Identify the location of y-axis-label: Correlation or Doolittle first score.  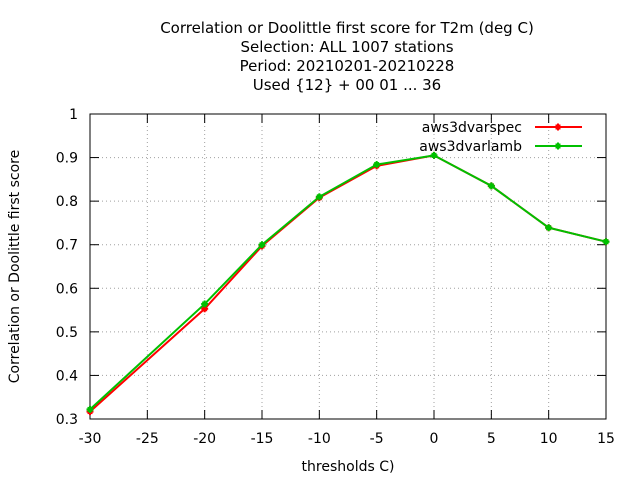
(15, 266).